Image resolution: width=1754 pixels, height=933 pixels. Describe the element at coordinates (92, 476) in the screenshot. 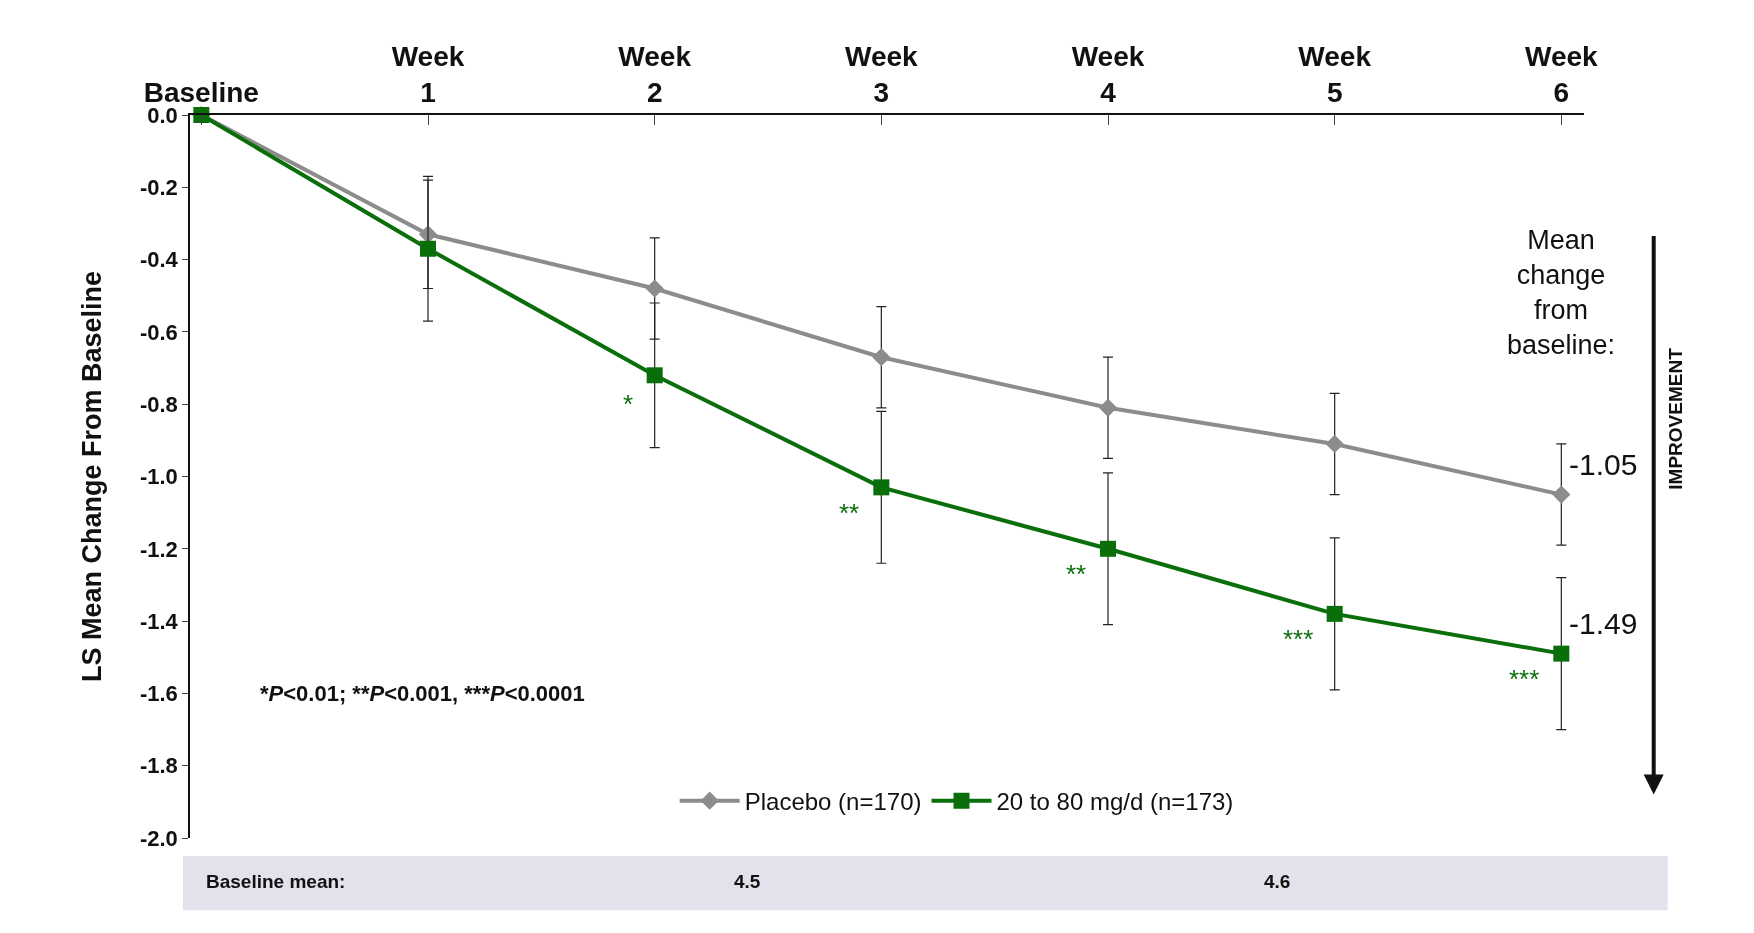

I see `y-axis-title: LS Mean Change From Baseline` at that location.